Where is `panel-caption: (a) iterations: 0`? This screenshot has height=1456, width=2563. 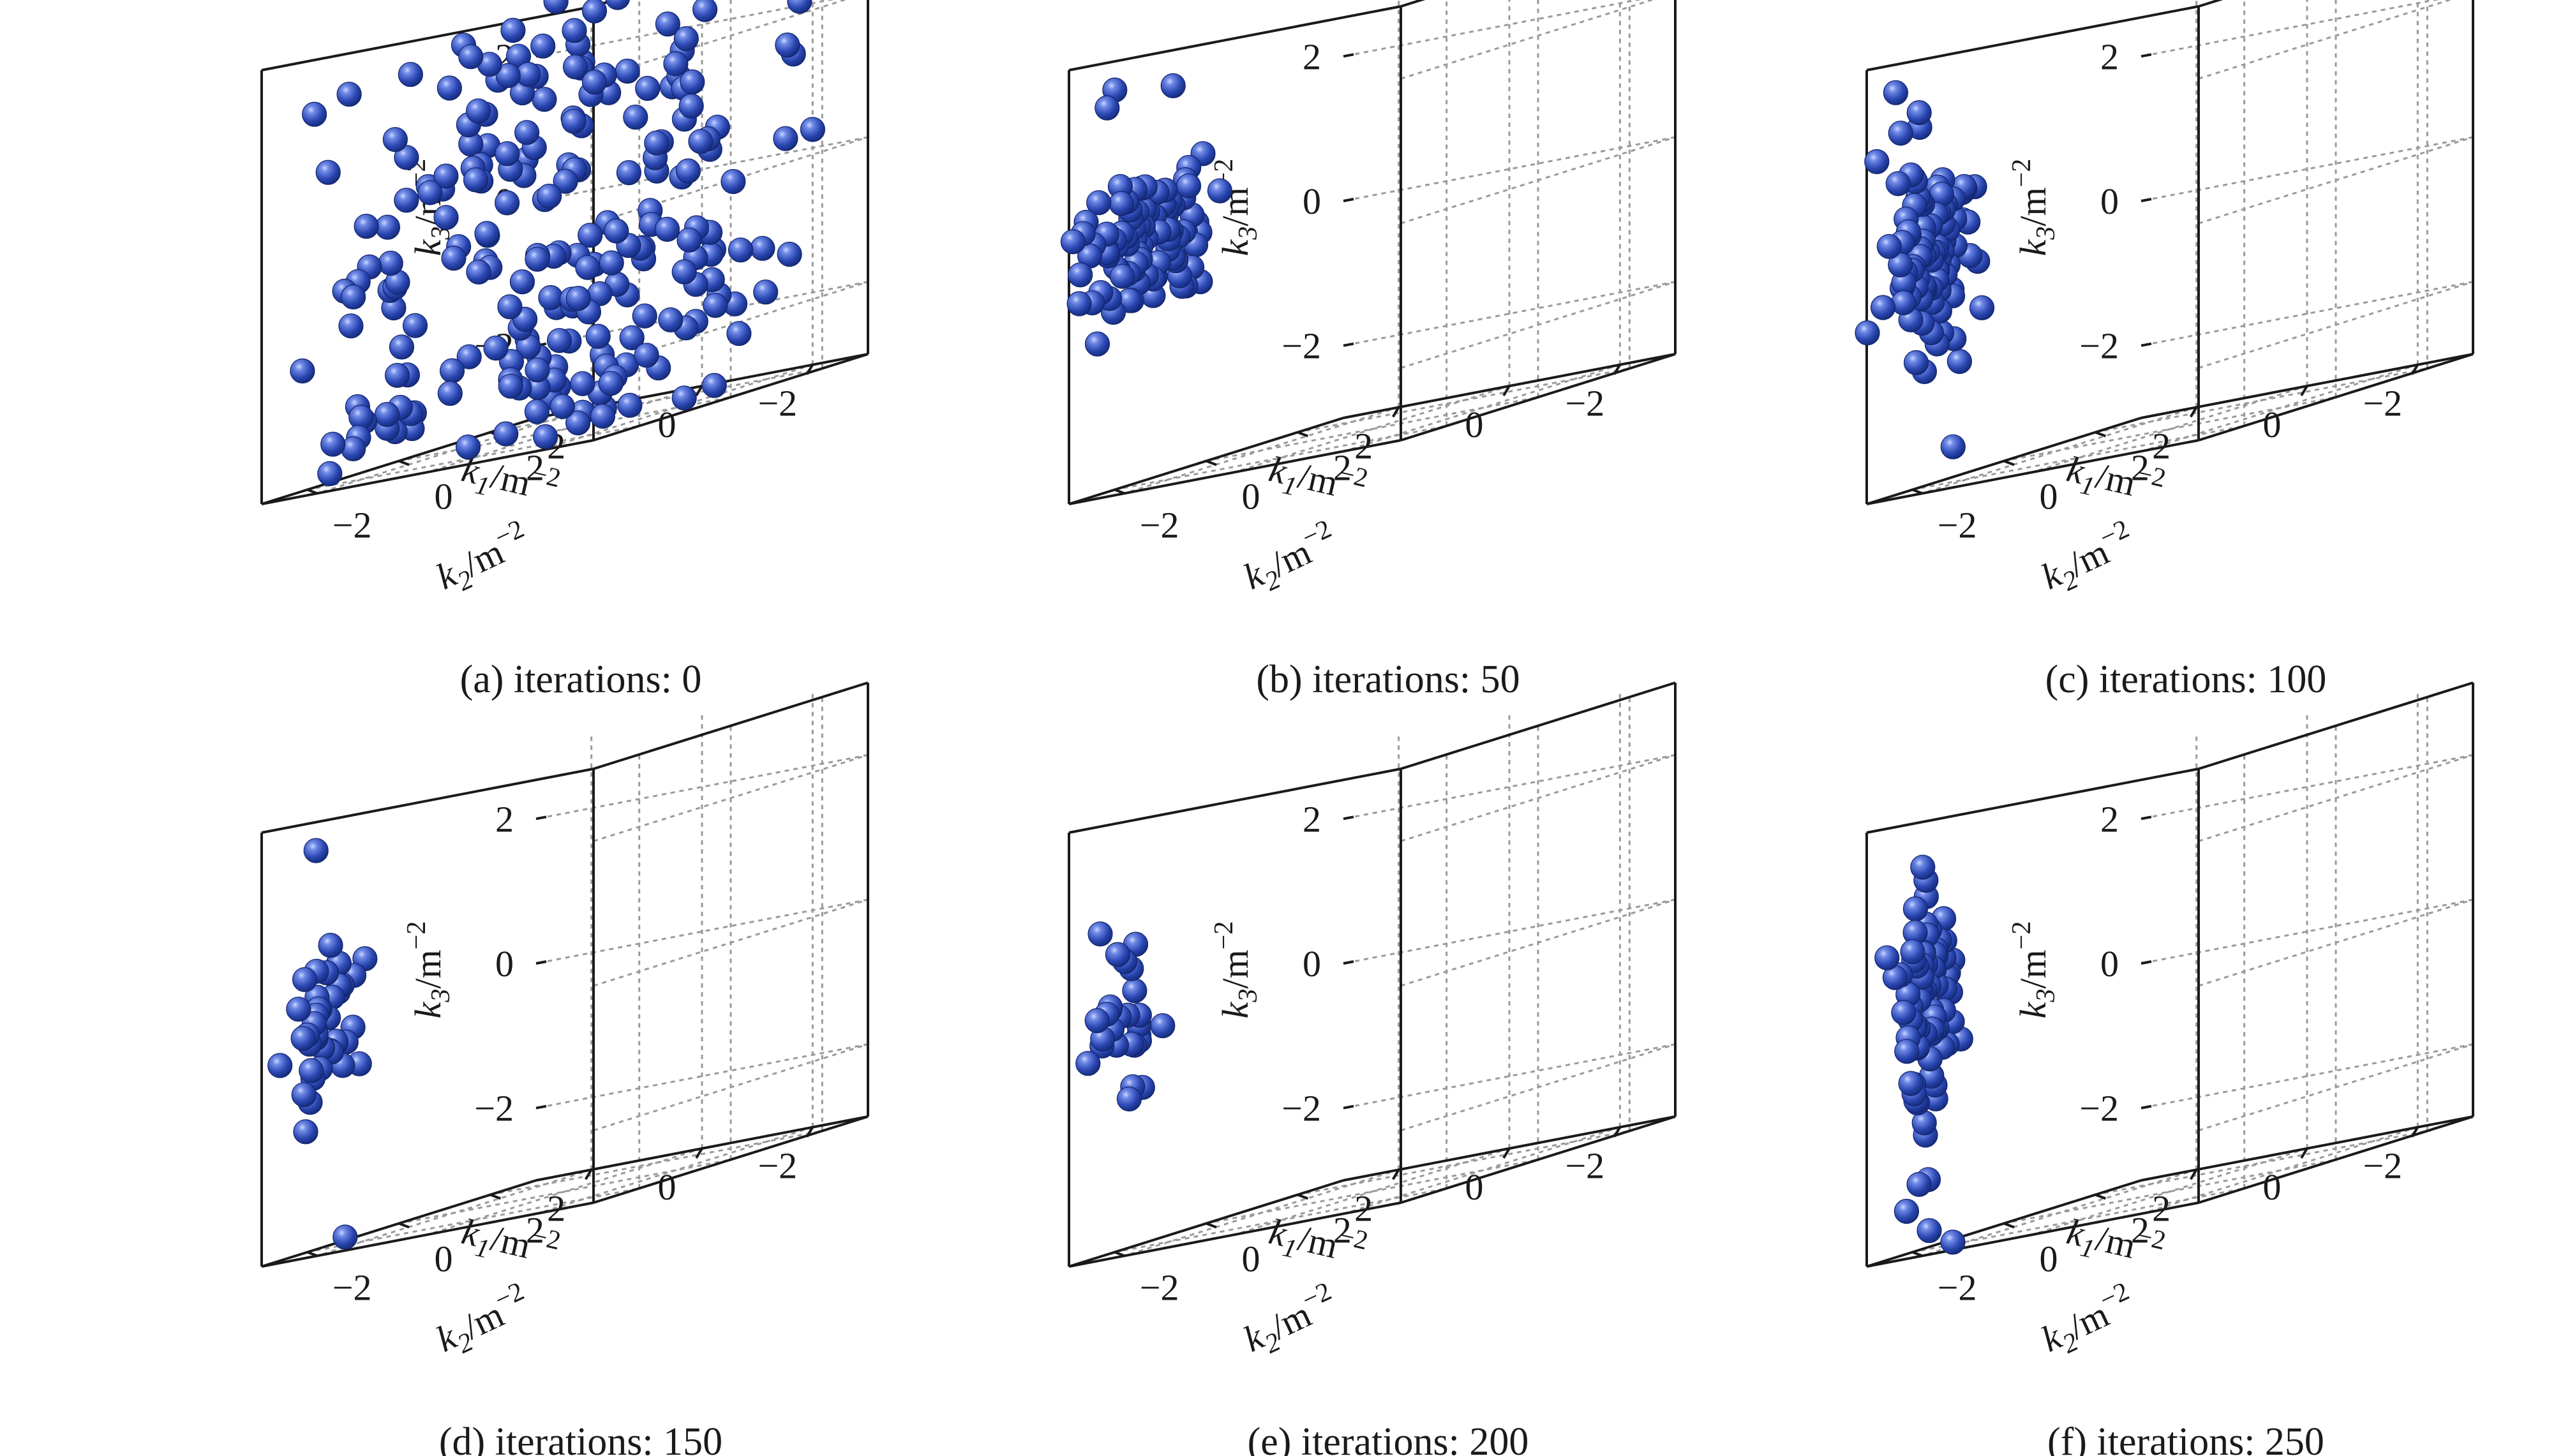 panel-caption: (a) iterations: 0 is located at coordinates (581, 679).